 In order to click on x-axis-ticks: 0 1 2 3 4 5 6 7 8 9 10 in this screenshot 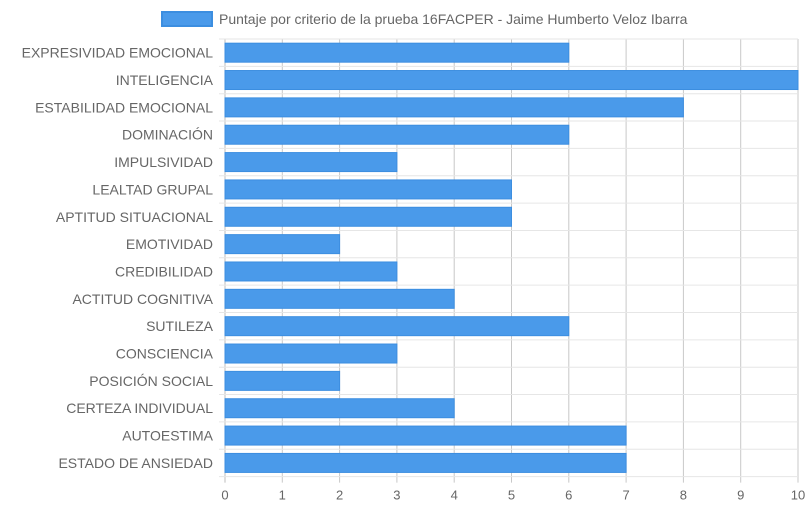, I will do `click(513, 495)`.